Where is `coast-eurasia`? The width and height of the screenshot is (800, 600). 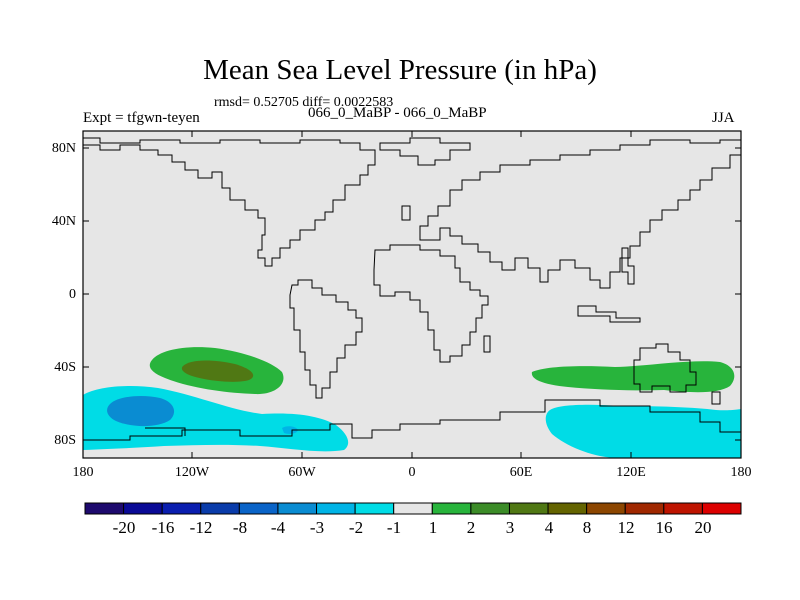 coast-eurasia is located at coordinates (580, 214).